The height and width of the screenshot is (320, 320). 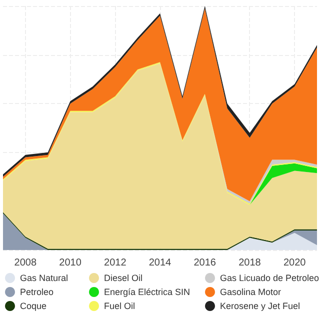 What do you see at coordinates (37, 292) in the screenshot?
I see `legend-label: Petroleo` at bounding box center [37, 292].